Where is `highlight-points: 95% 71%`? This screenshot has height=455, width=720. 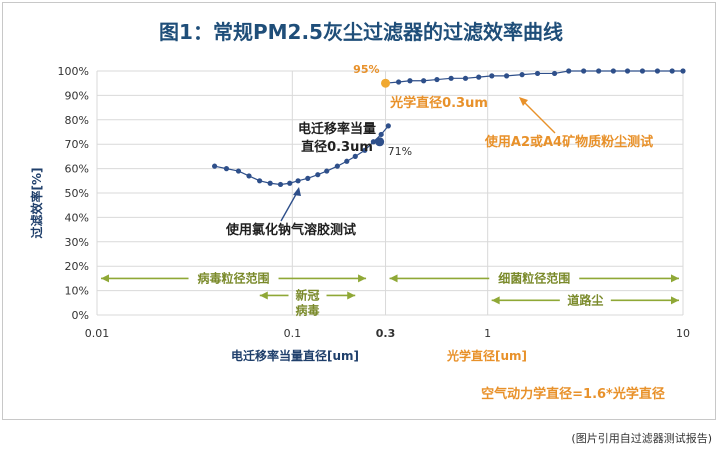
highlight-points: 95% 71% is located at coordinates (382, 110).